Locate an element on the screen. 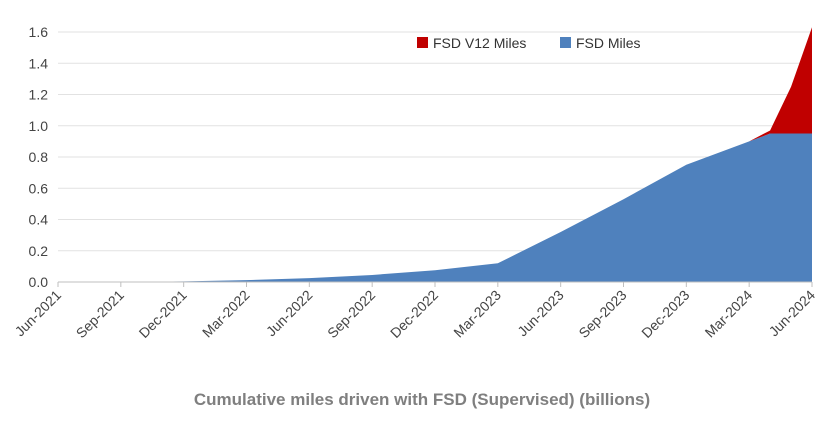  legend-label-fsd-miles: FSD Miles is located at coordinates (608, 43).